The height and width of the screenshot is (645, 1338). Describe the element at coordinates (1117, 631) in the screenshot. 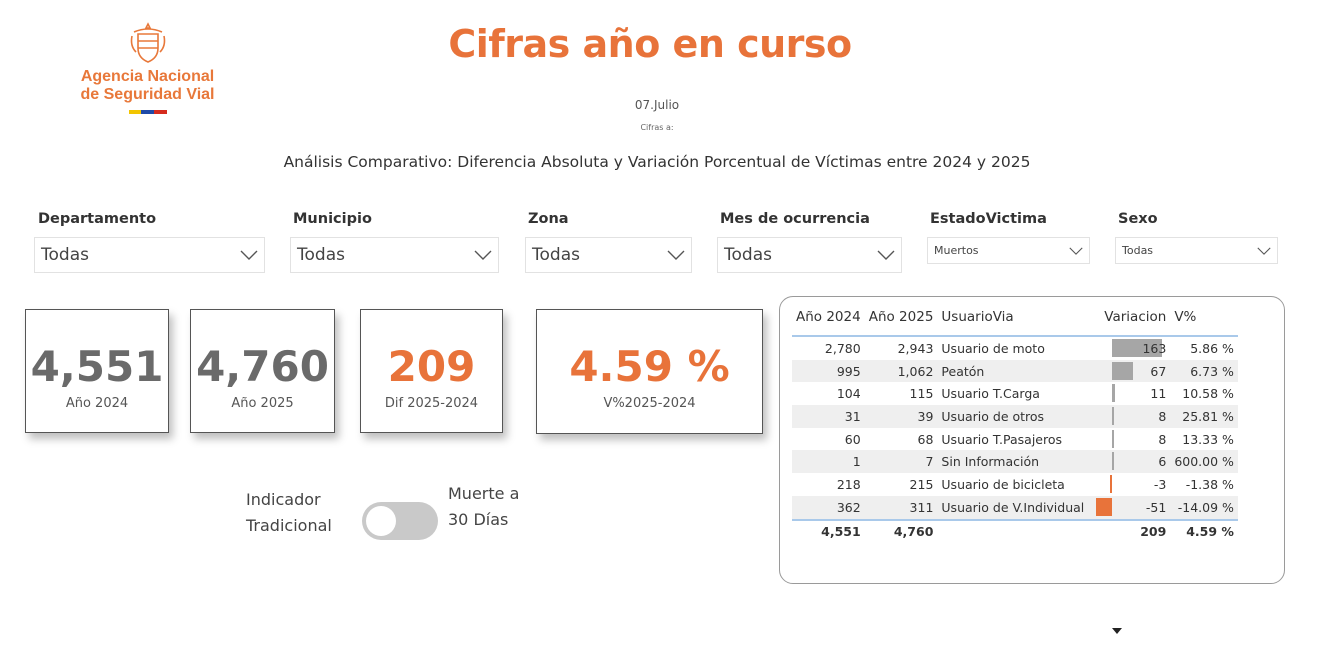

I see `sort-desc-icon` at that location.